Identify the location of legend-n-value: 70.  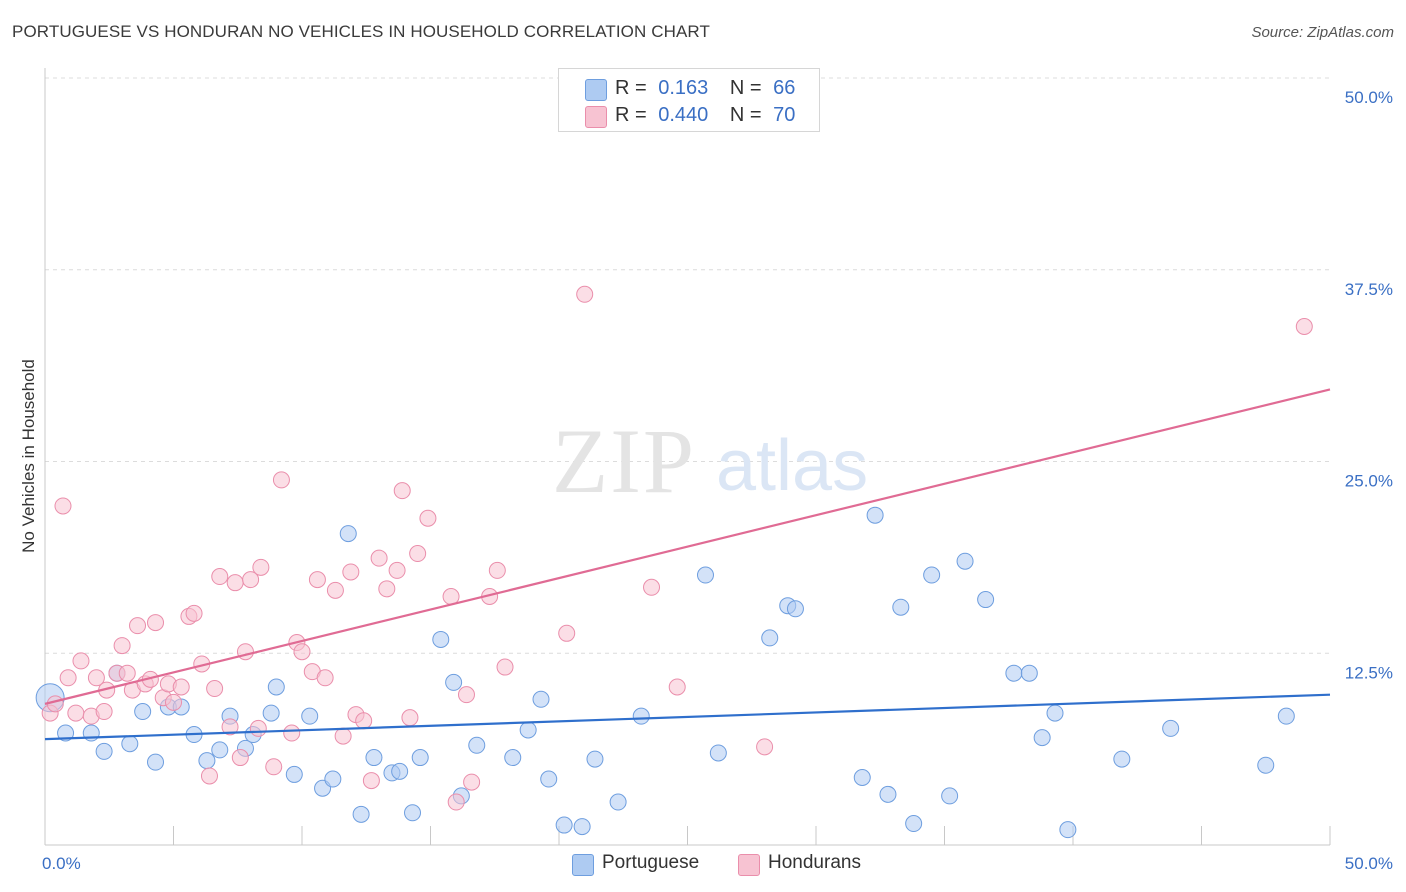
(784, 115).